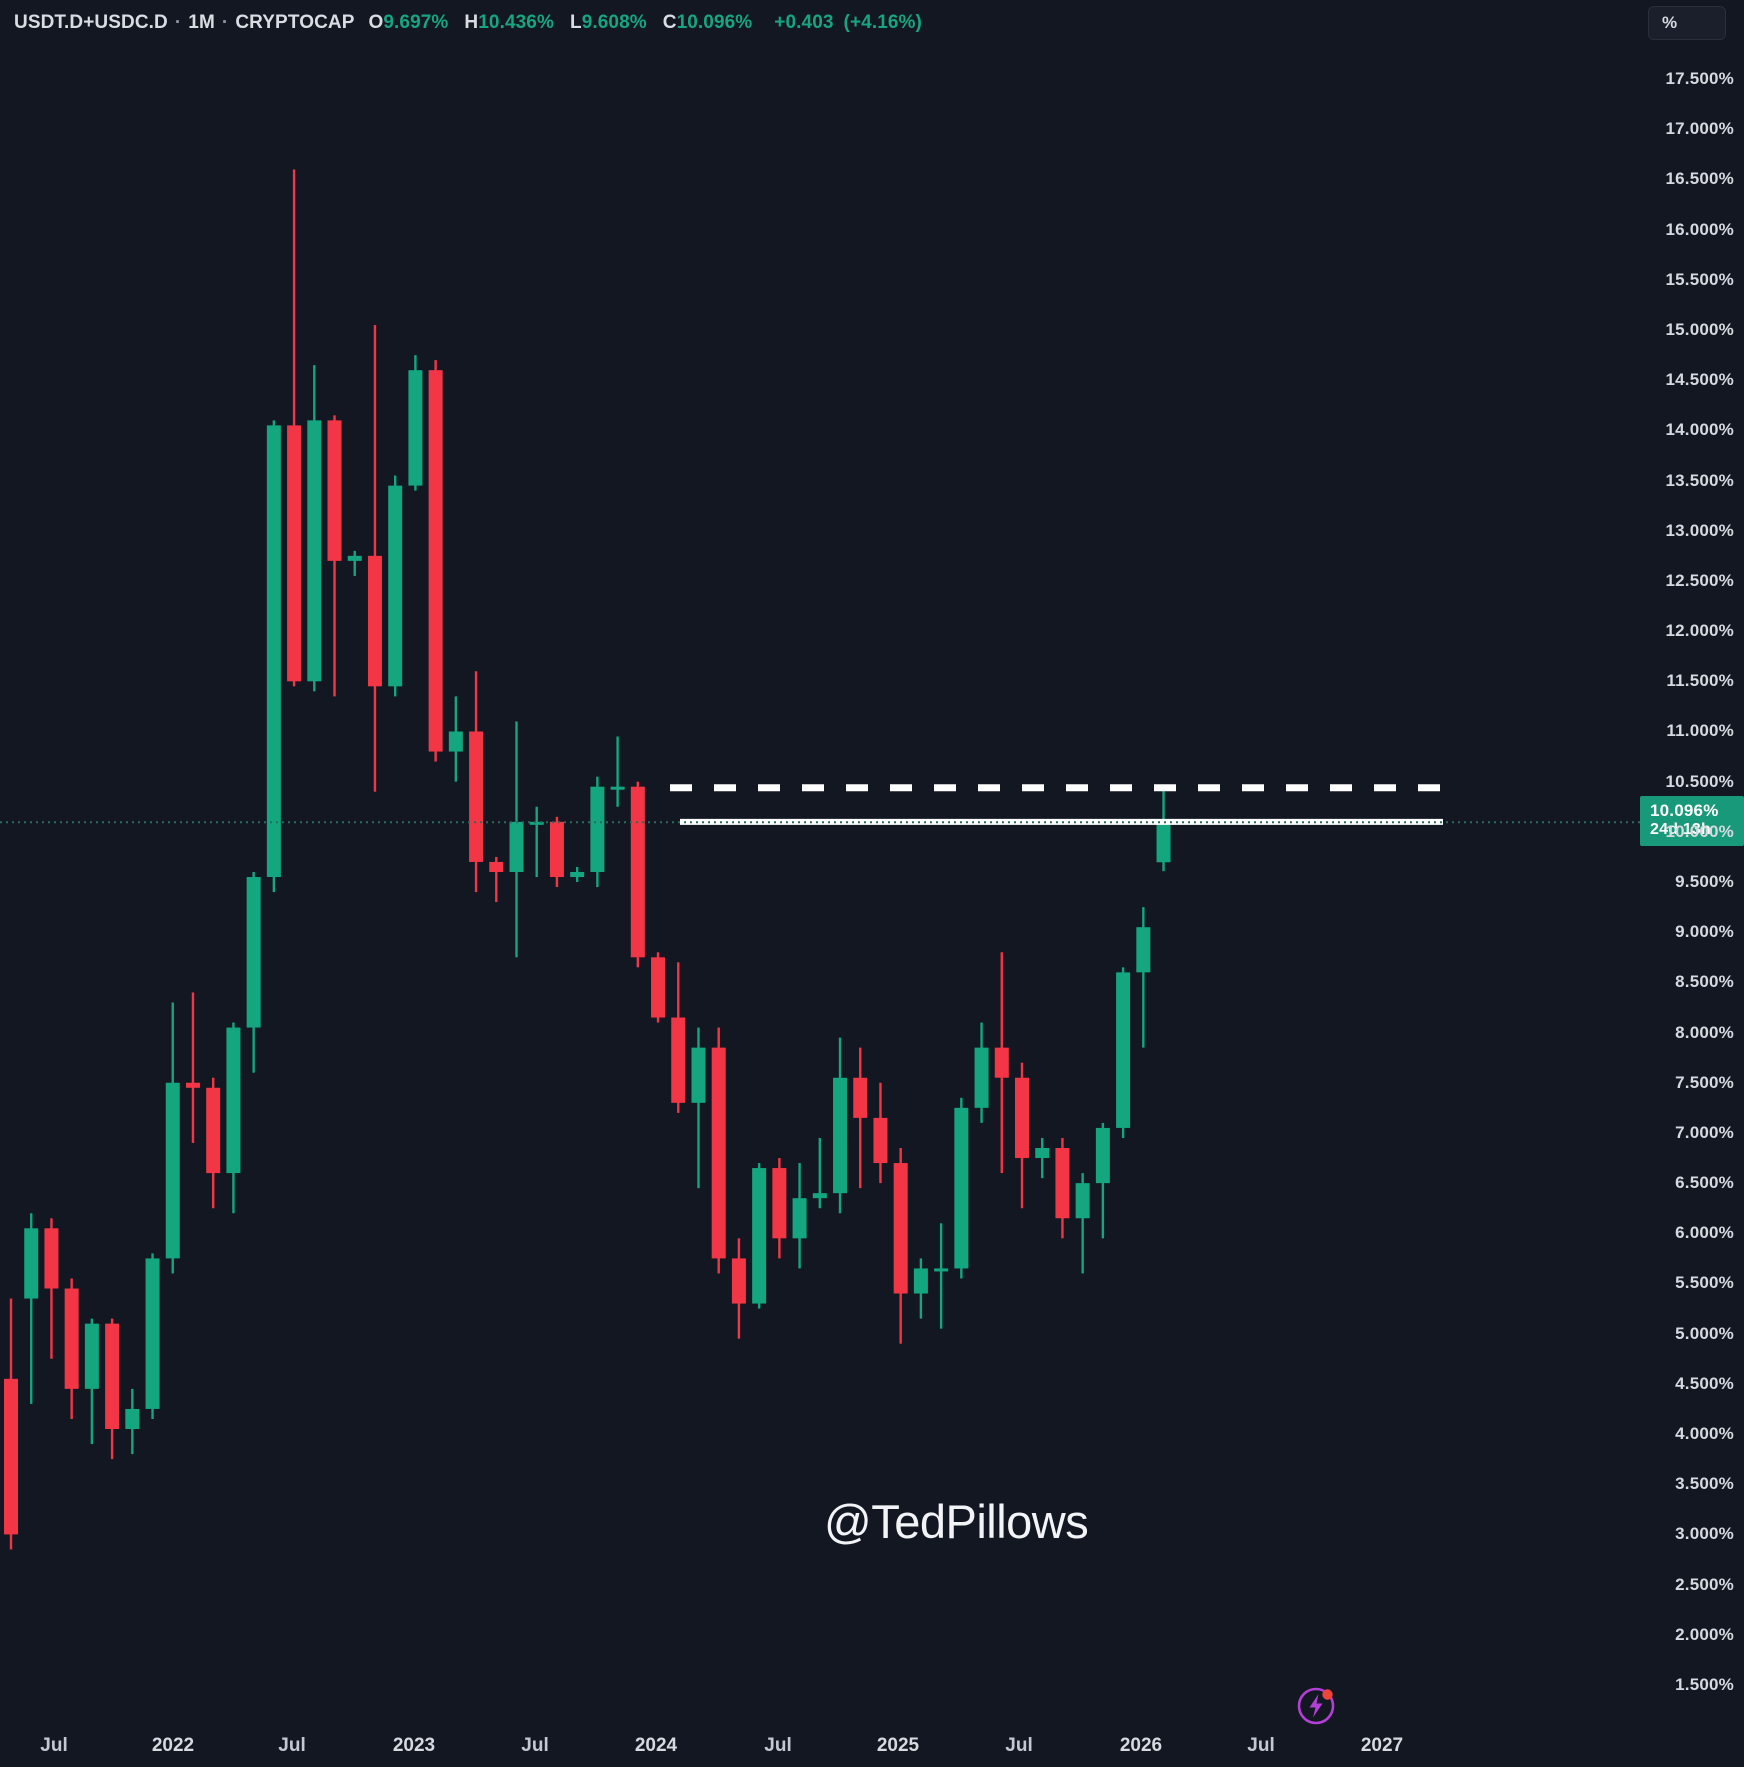  I want to click on price-tick-label: 15.000%, so click(1699, 330).